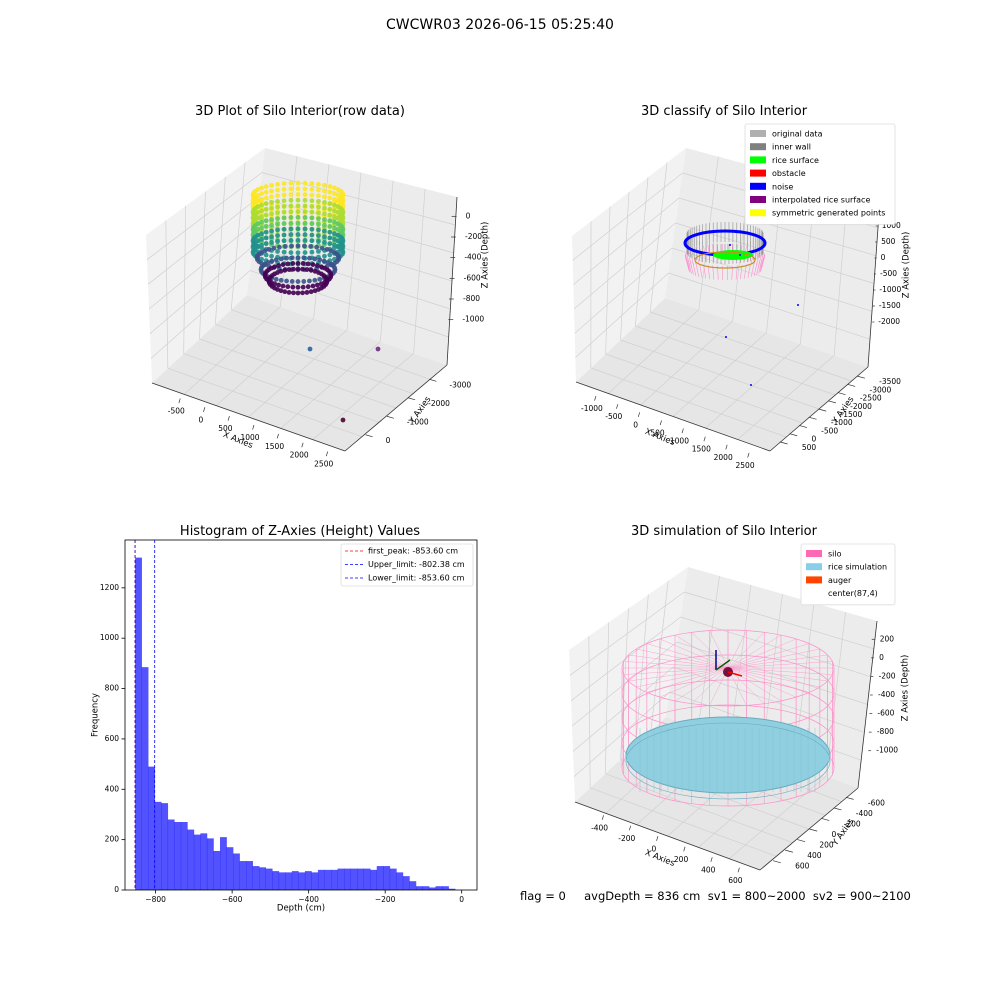  What do you see at coordinates (722, 374) in the screenshot?
I see `plot2-floor` at bounding box center [722, 374].